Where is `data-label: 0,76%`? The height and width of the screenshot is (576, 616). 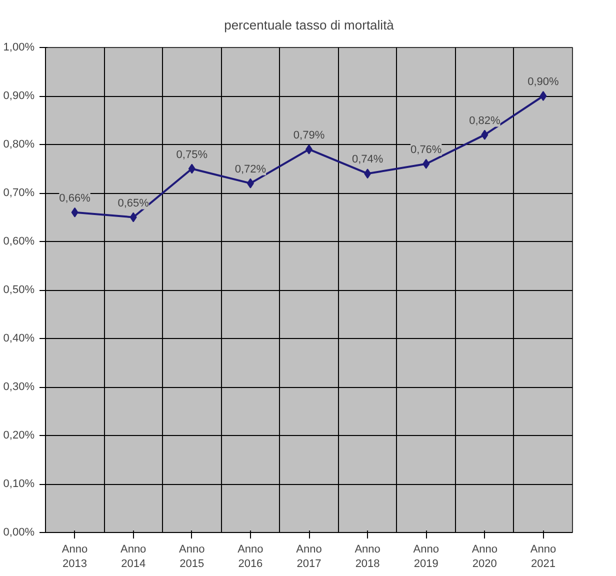
data-label: 0,76% is located at coordinates (426, 150).